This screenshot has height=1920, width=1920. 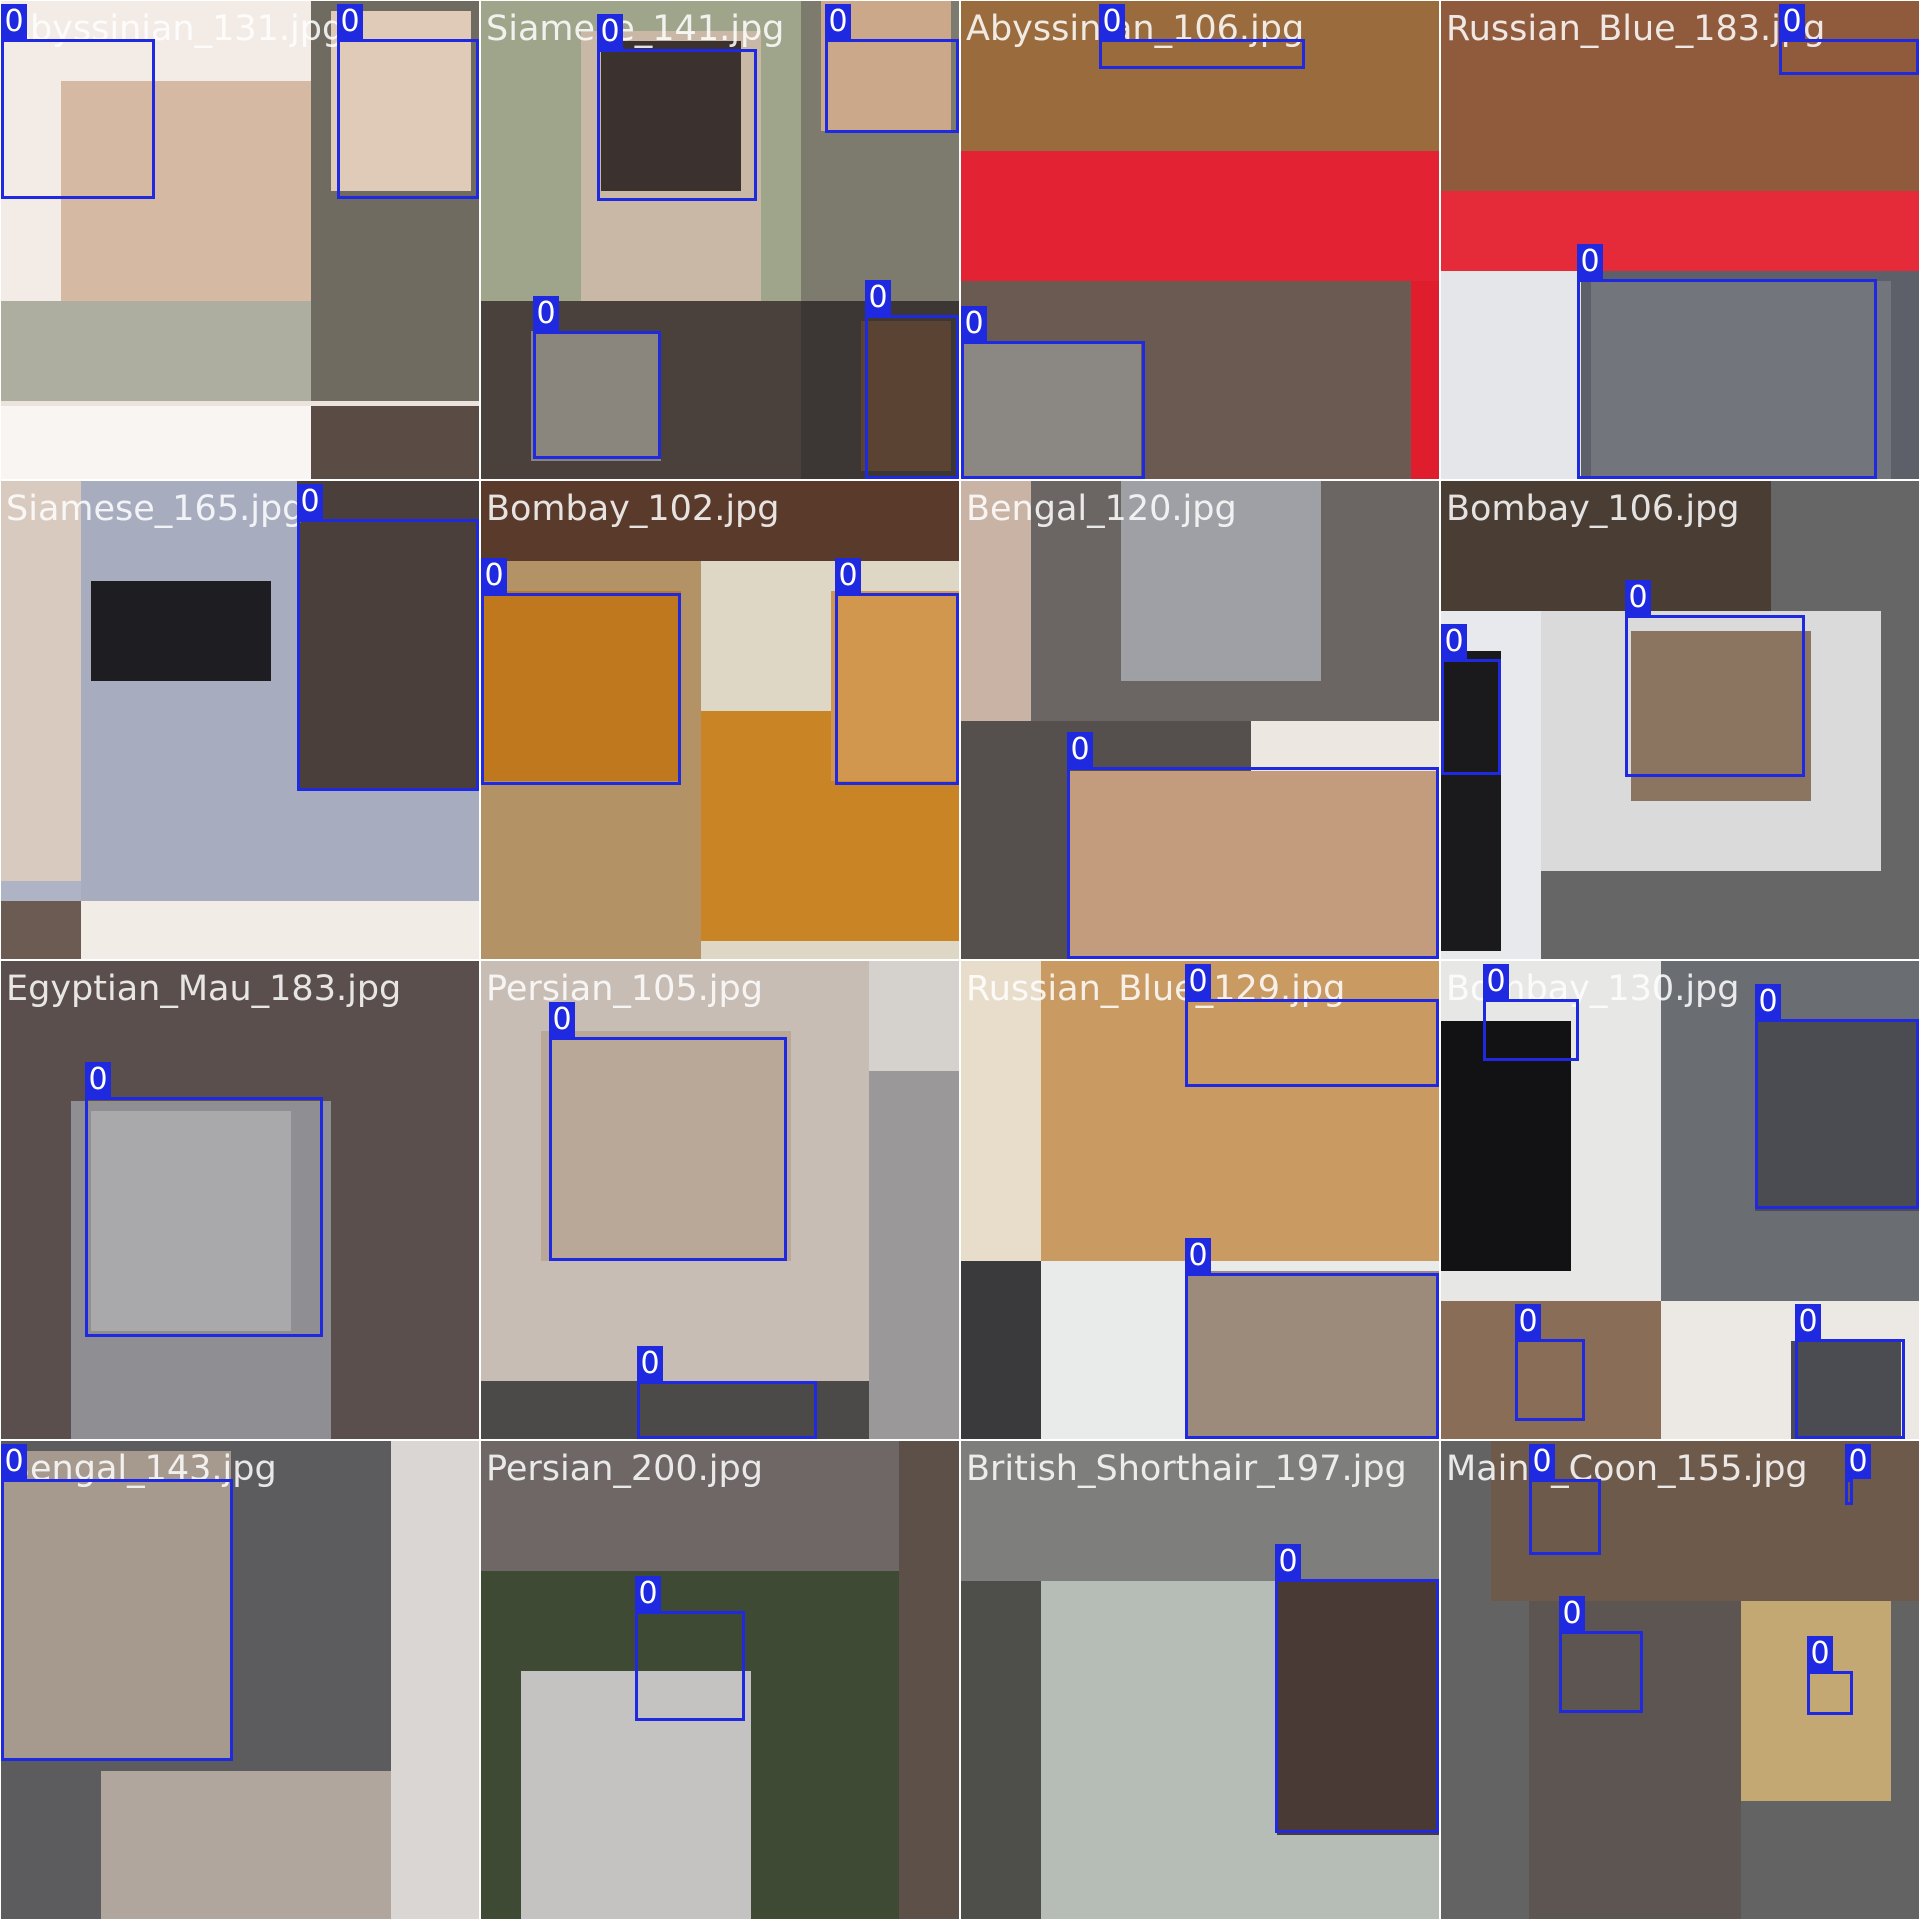 What do you see at coordinates (624, 989) in the screenshot?
I see `image-filename: Persian_105.jpg` at bounding box center [624, 989].